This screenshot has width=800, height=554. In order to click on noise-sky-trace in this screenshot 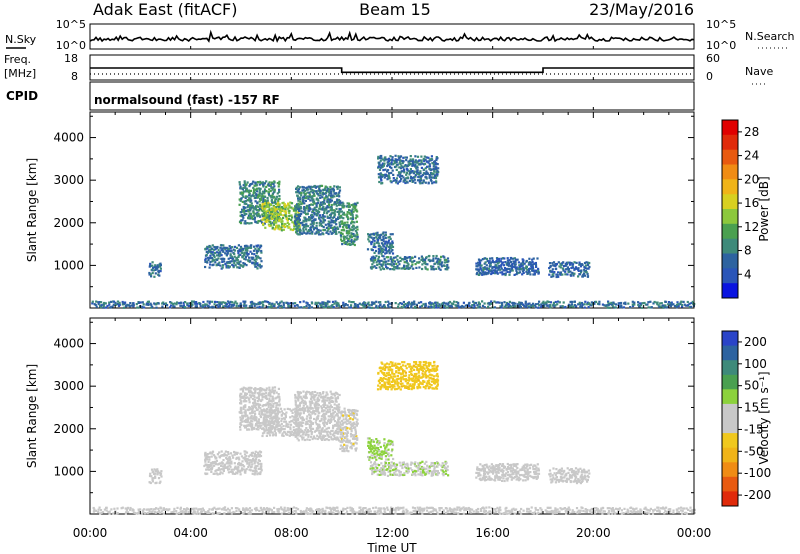, I will do `click(392, 36)`.